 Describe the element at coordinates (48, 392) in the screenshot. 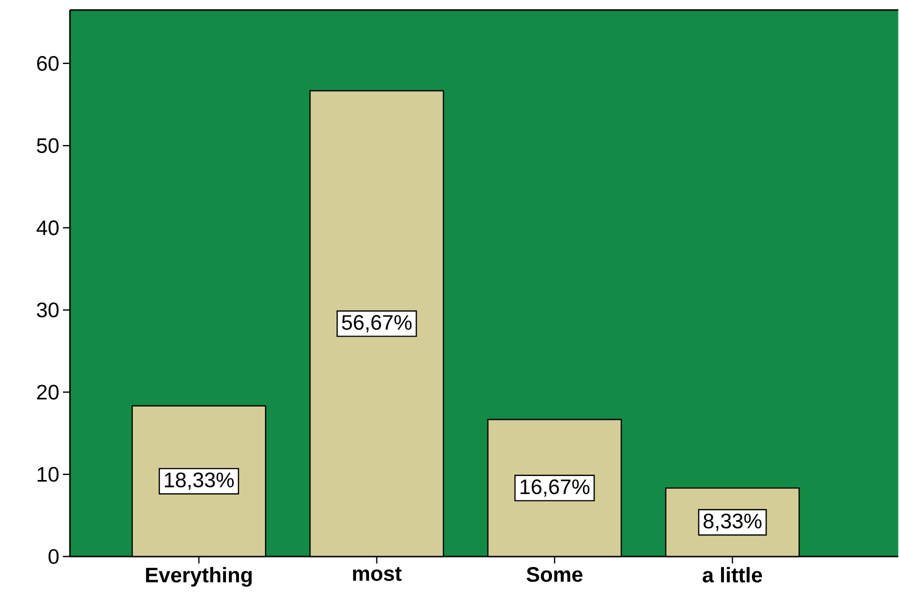

I see `y-tick-label: 20` at that location.